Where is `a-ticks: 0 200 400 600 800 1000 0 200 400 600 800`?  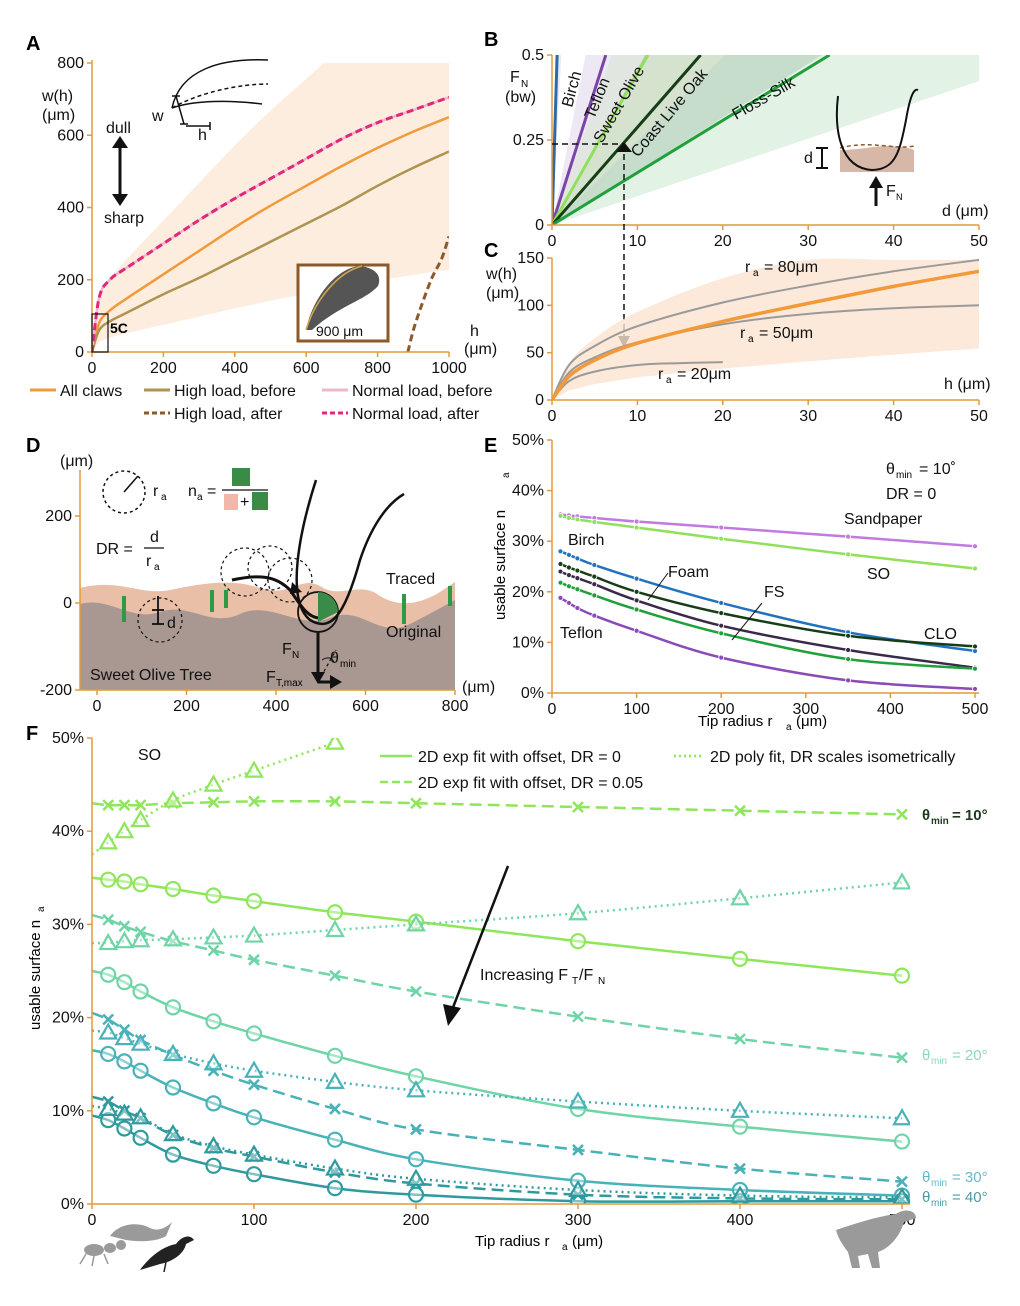
a-ticks: 0 200 400 600 800 1000 0 200 400 600 800 is located at coordinates (262, 216).